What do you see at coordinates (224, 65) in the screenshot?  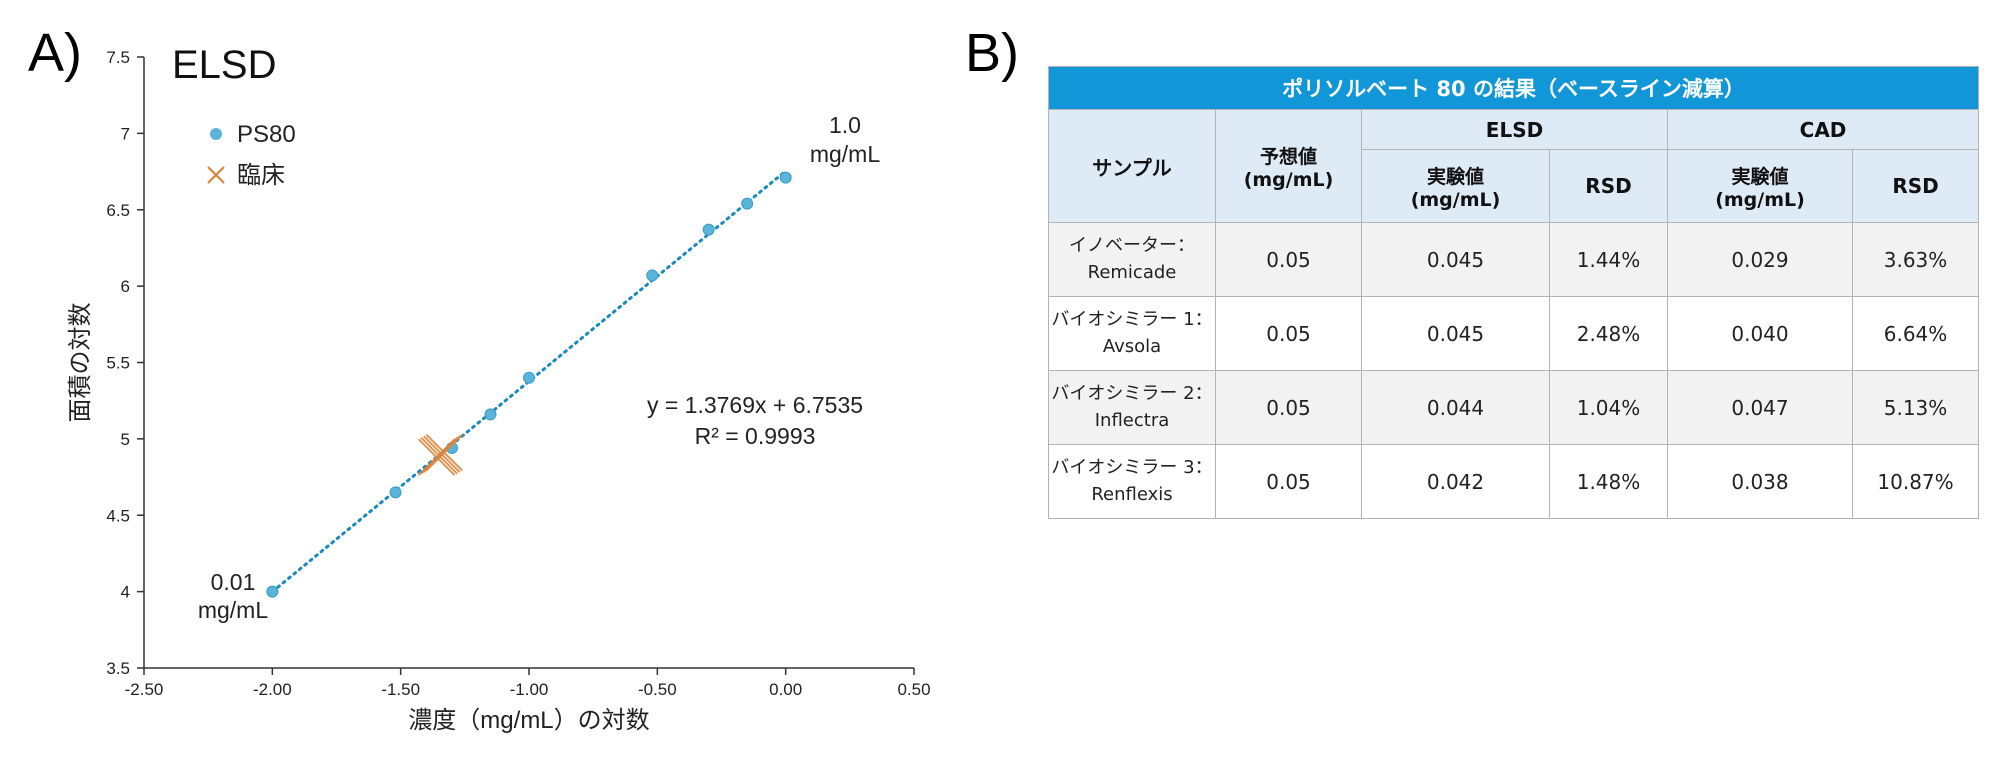 I see `chart-title: ELSD` at bounding box center [224, 65].